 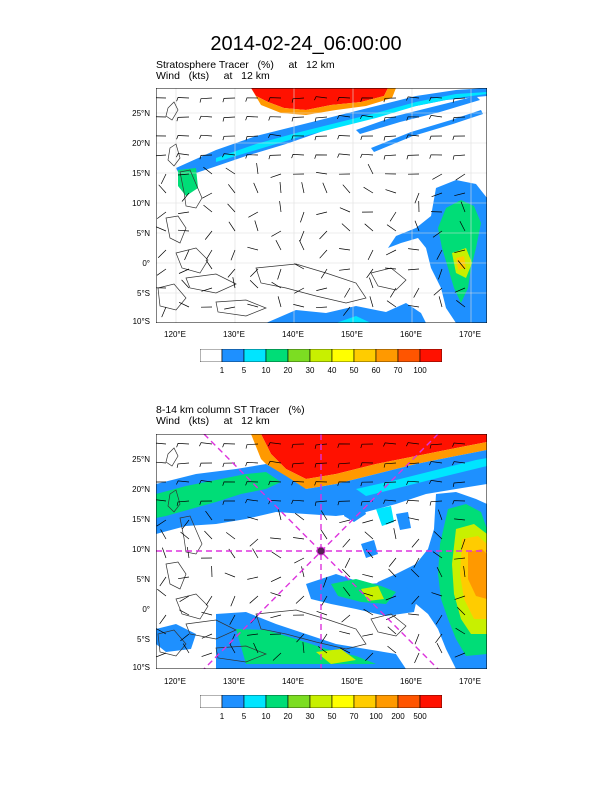 What do you see at coordinates (376, 370) in the screenshot?
I see `upper-colorbar-label: 60` at bounding box center [376, 370].